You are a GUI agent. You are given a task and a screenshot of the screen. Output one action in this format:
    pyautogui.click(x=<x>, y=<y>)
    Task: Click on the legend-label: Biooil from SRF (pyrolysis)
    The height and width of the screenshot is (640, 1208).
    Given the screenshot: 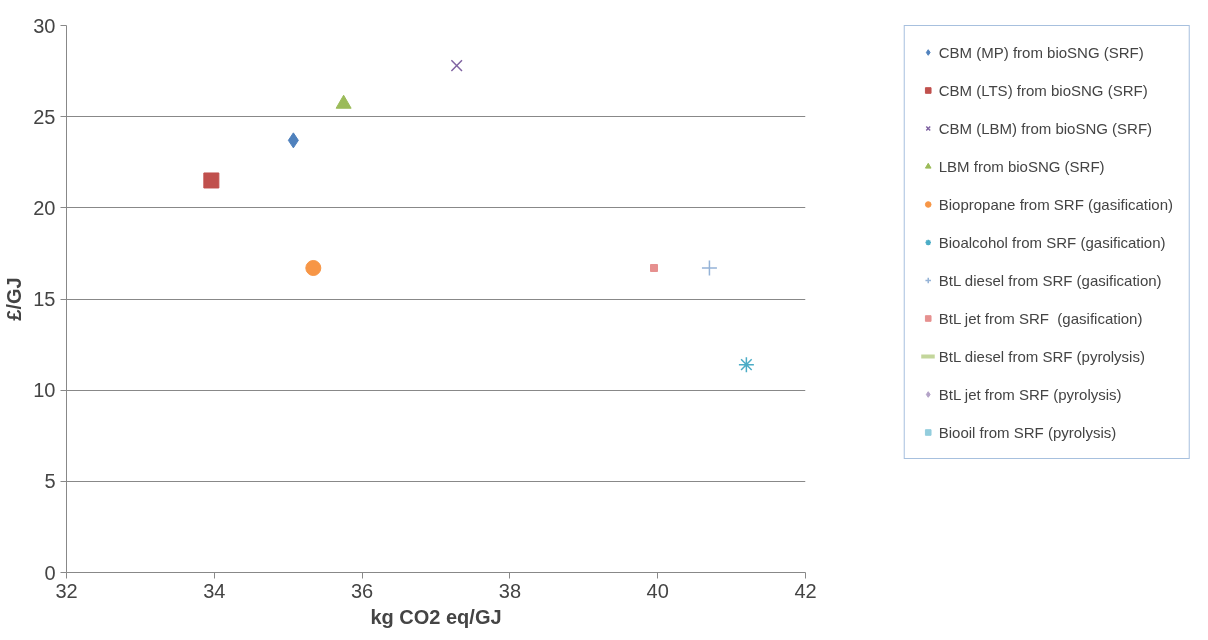 What is the action you would take?
    pyautogui.click(x=1027, y=432)
    